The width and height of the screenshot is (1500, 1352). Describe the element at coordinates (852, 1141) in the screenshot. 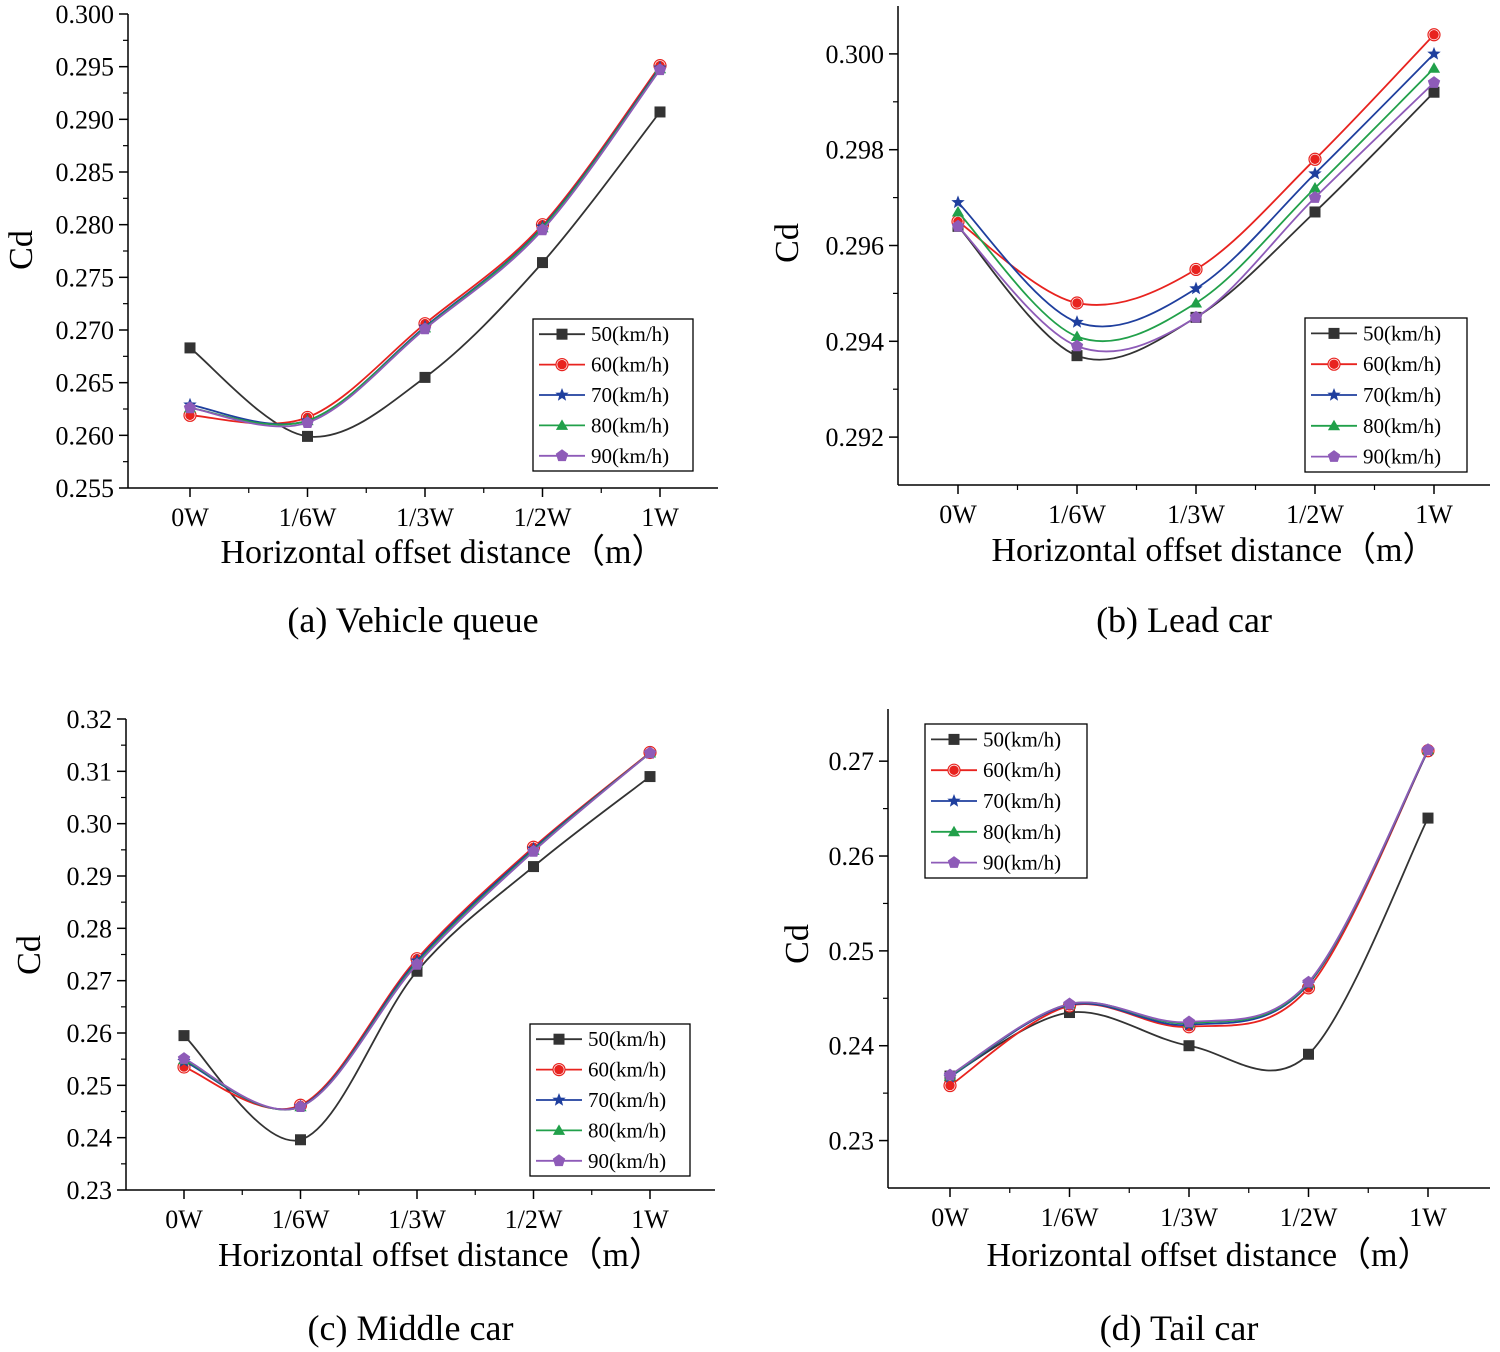

I see `y-tick-label: 0.23` at that location.